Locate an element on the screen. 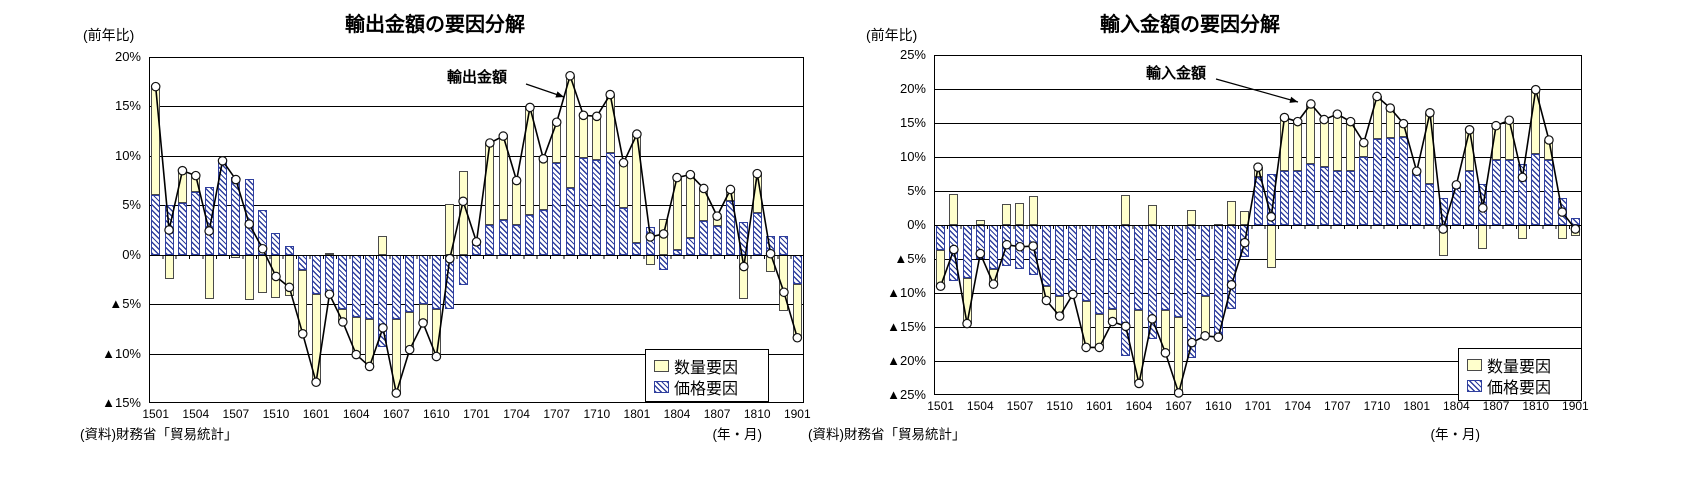 The height and width of the screenshot is (497, 1690). x-axis-tick-label: 1810 is located at coordinates (757, 414).